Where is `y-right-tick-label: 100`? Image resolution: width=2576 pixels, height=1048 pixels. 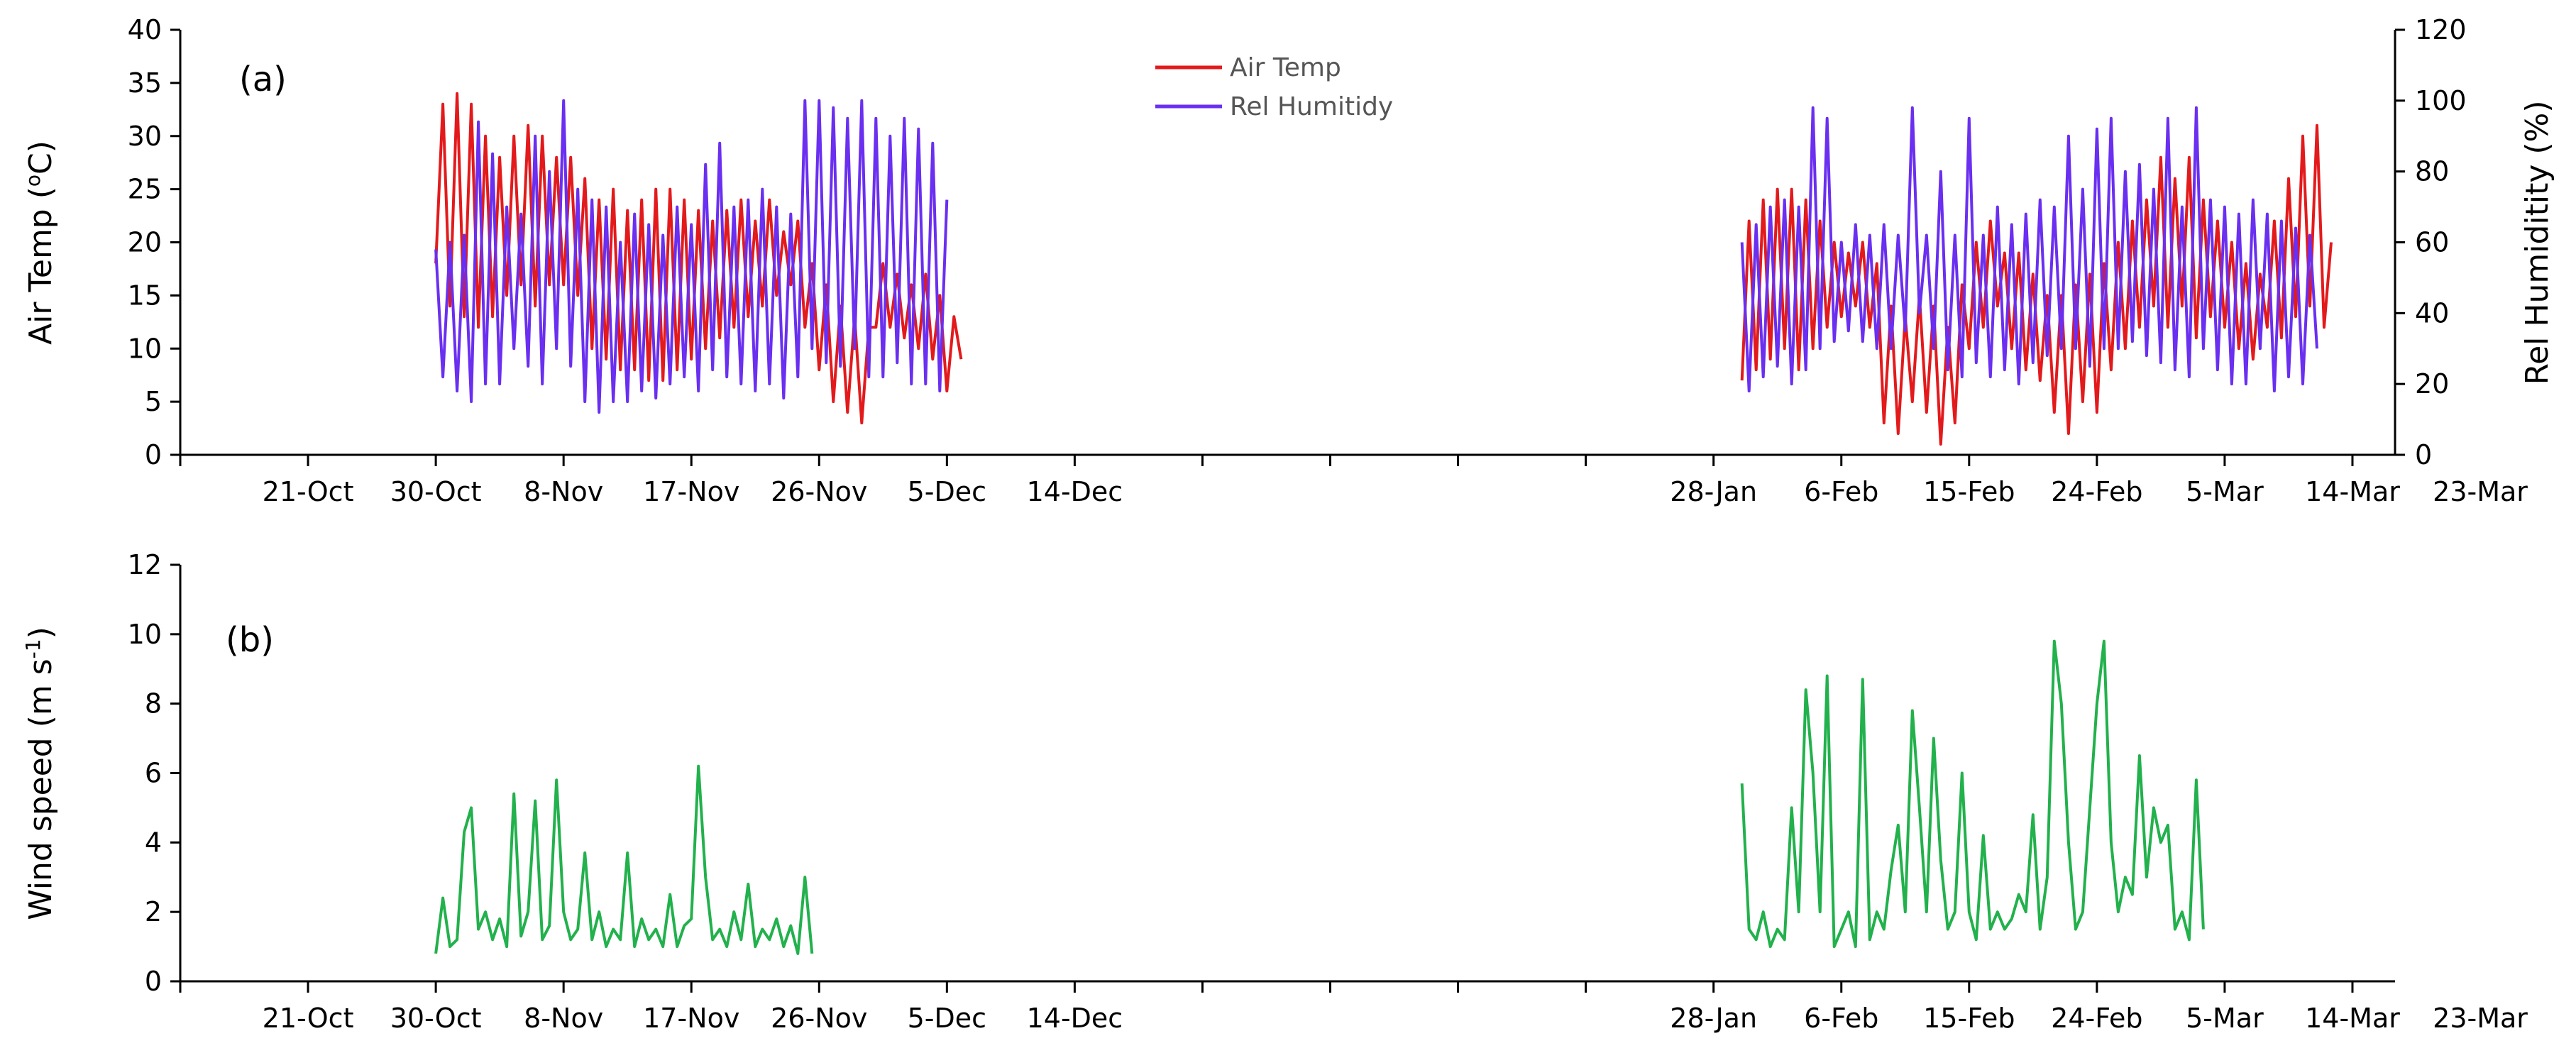
y-right-tick-label: 100 is located at coordinates (2441, 100).